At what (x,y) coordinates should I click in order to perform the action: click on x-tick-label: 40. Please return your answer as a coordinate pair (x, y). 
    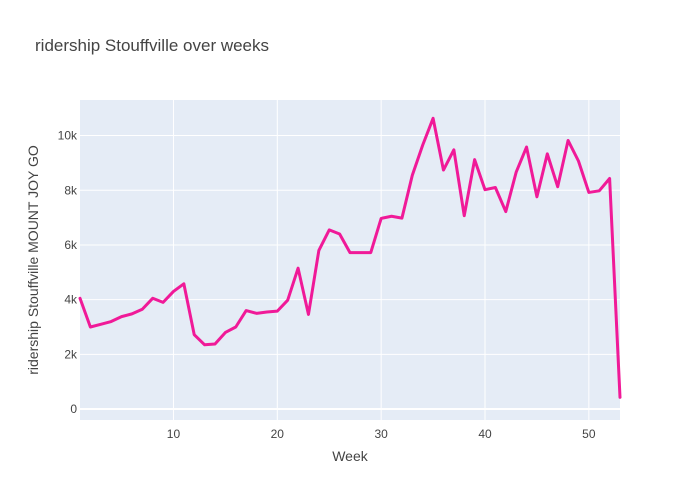
    Looking at the image, I should click on (485, 434).